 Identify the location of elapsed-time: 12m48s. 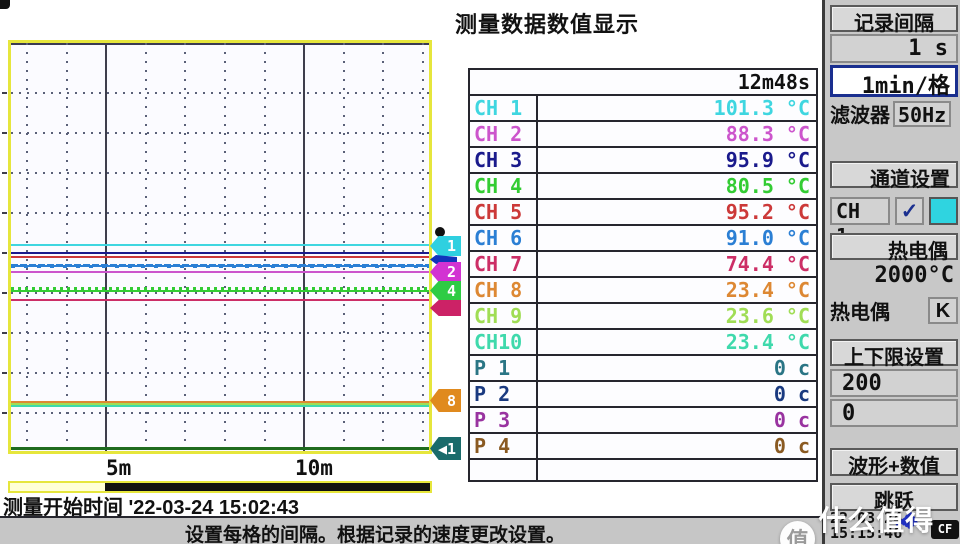
(643, 82).